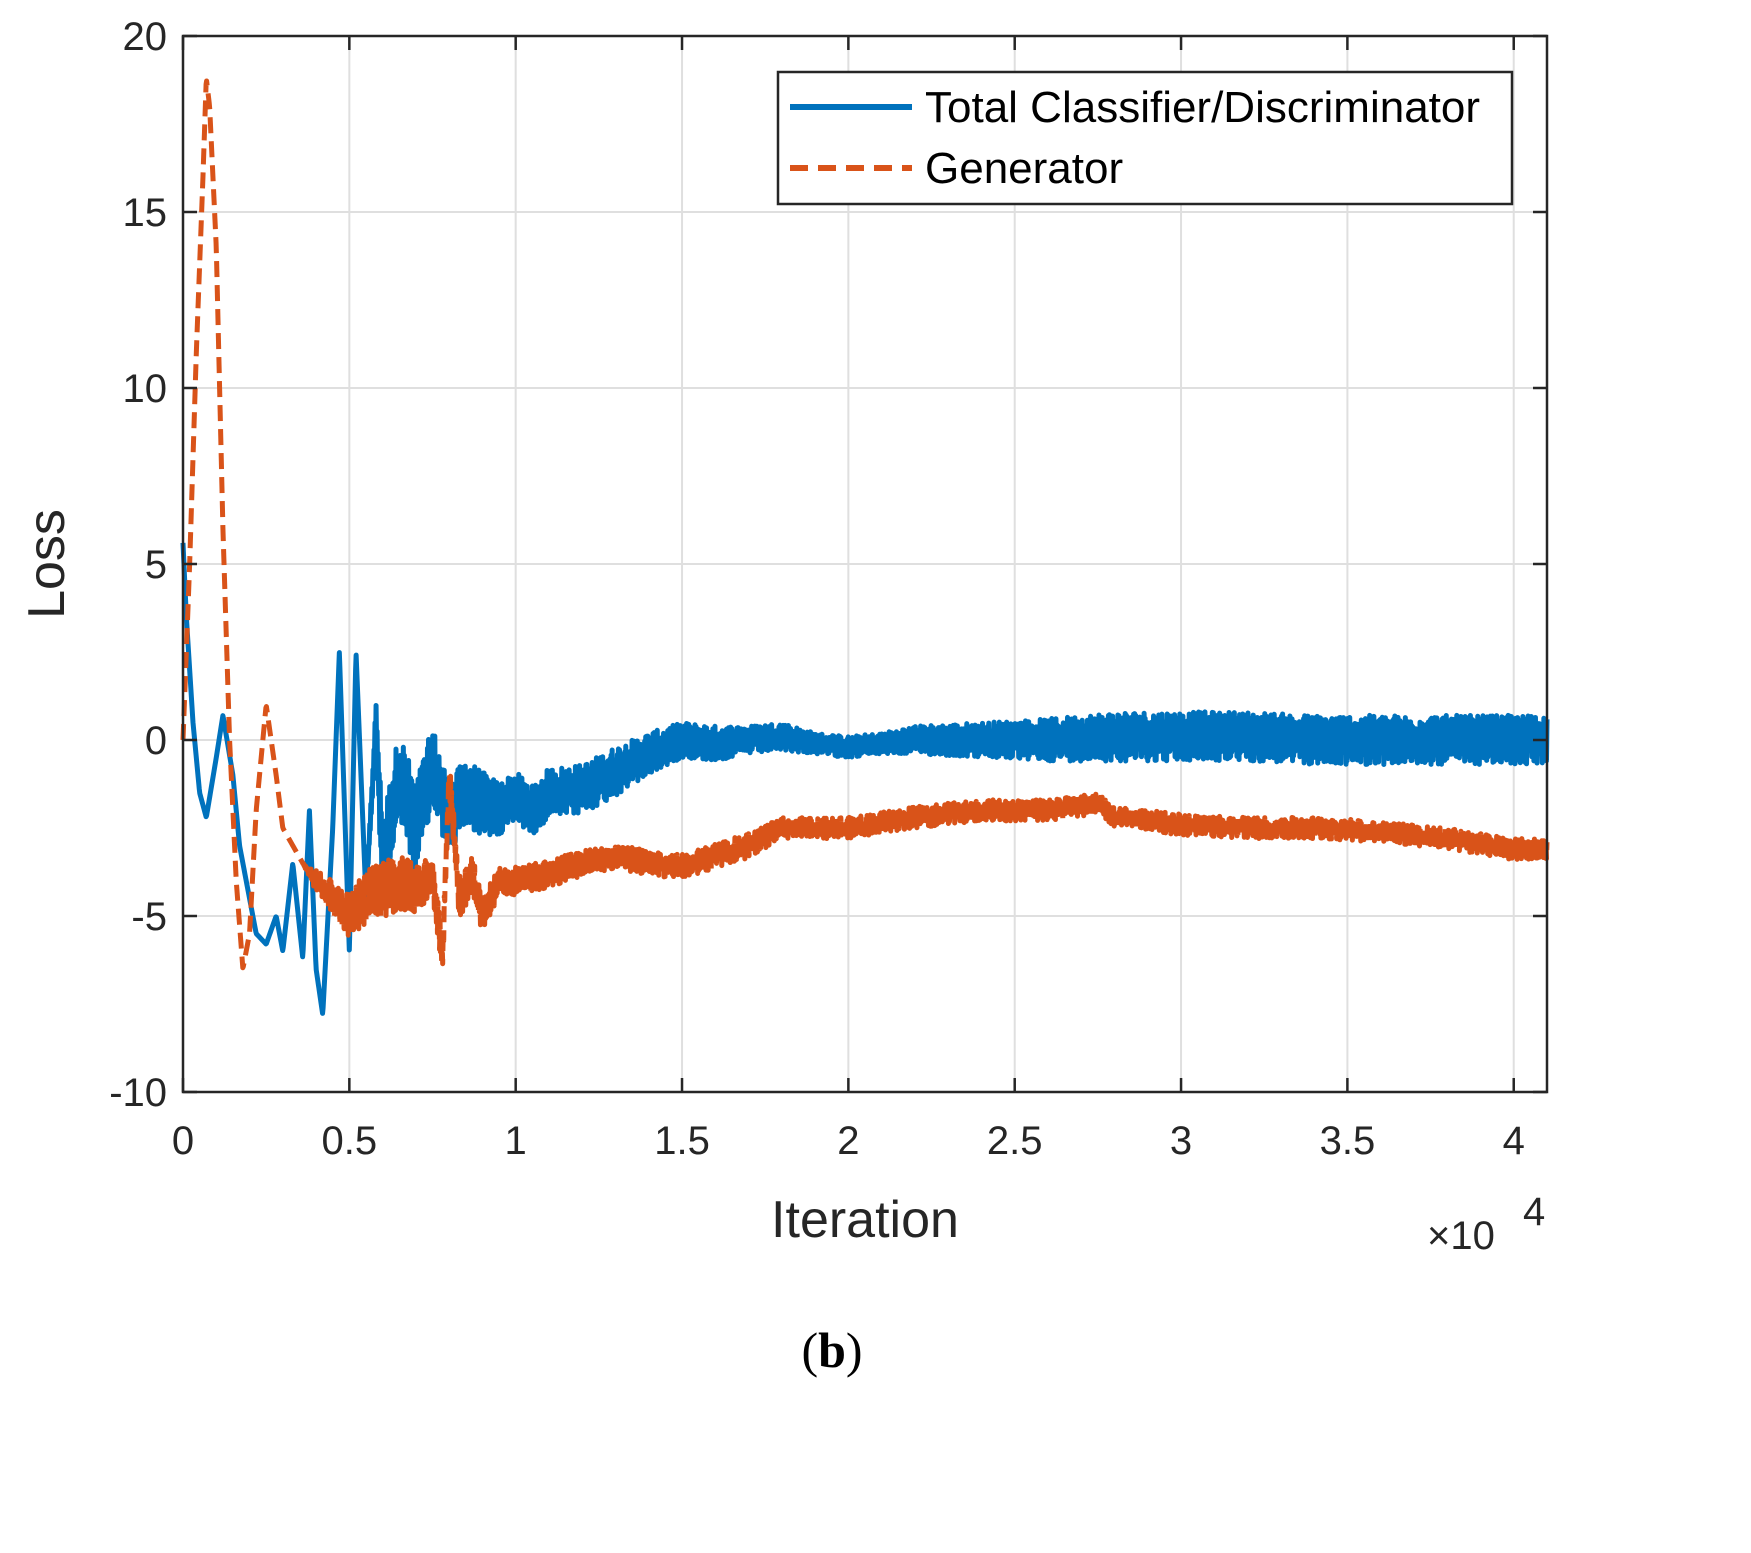  Describe the element at coordinates (854, 1350) in the screenshot. I see `caption-close-paren: )` at that location.